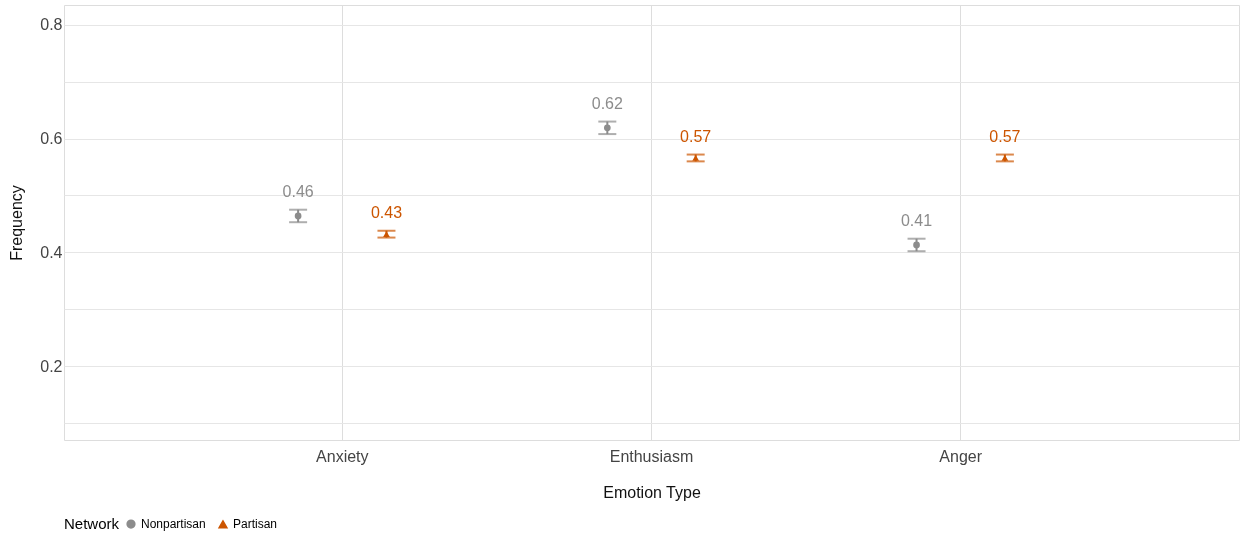 The height and width of the screenshot is (540, 1241). What do you see at coordinates (916, 220) in the screenshot?
I see `data-label: 0.41` at bounding box center [916, 220].